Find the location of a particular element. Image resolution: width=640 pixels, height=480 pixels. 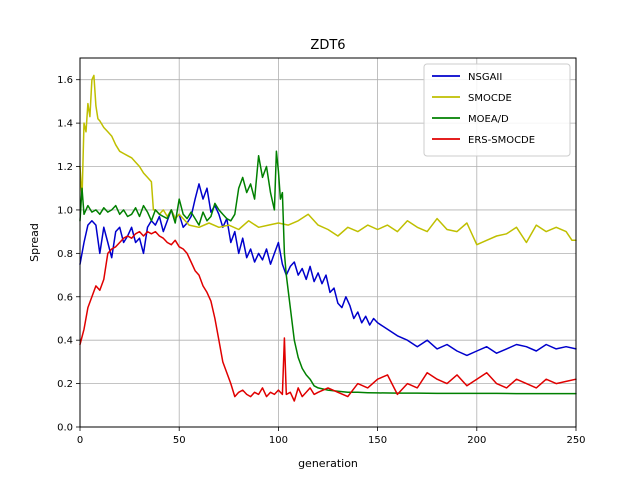

legend-label: ERS-SMOCDE is located at coordinates (501, 140).